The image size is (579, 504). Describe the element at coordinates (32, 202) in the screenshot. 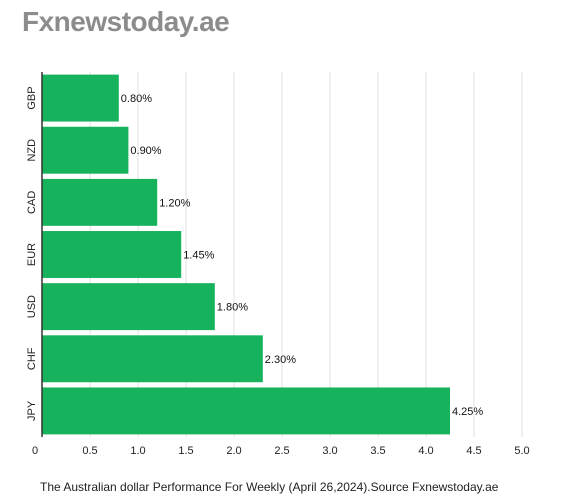

I see `y-category-label-cad: CAD` at that location.